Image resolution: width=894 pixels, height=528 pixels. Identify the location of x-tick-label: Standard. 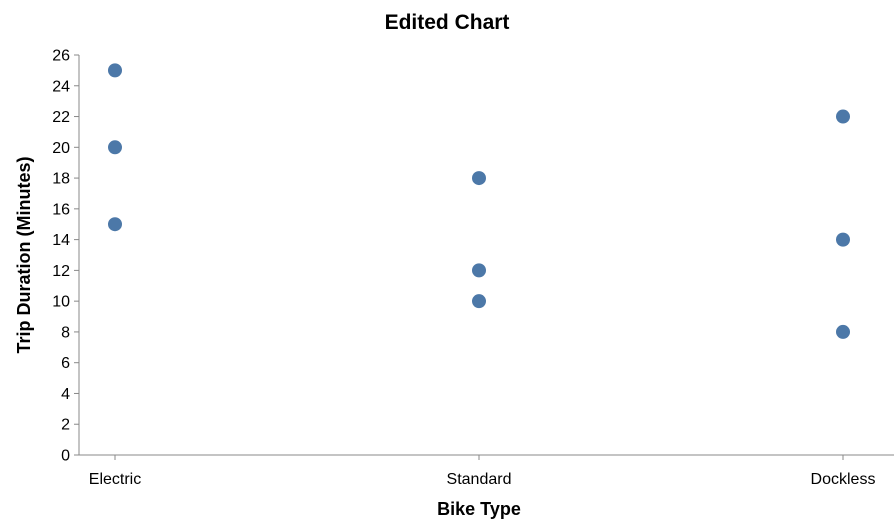
(479, 479).